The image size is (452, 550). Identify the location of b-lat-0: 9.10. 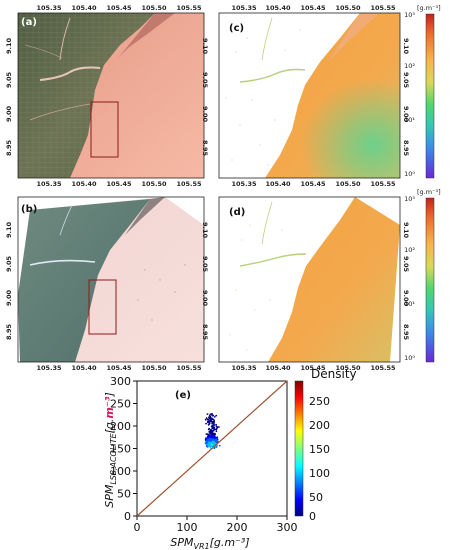
(9, 230).